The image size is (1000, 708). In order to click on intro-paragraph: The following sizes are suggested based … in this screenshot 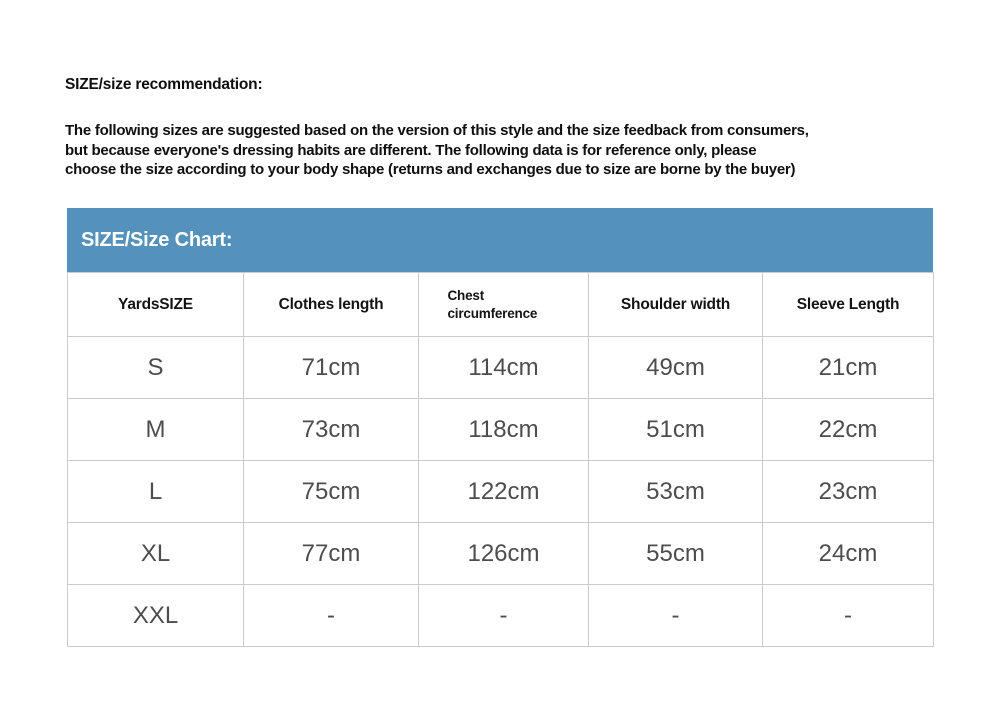, I will do `click(437, 150)`.